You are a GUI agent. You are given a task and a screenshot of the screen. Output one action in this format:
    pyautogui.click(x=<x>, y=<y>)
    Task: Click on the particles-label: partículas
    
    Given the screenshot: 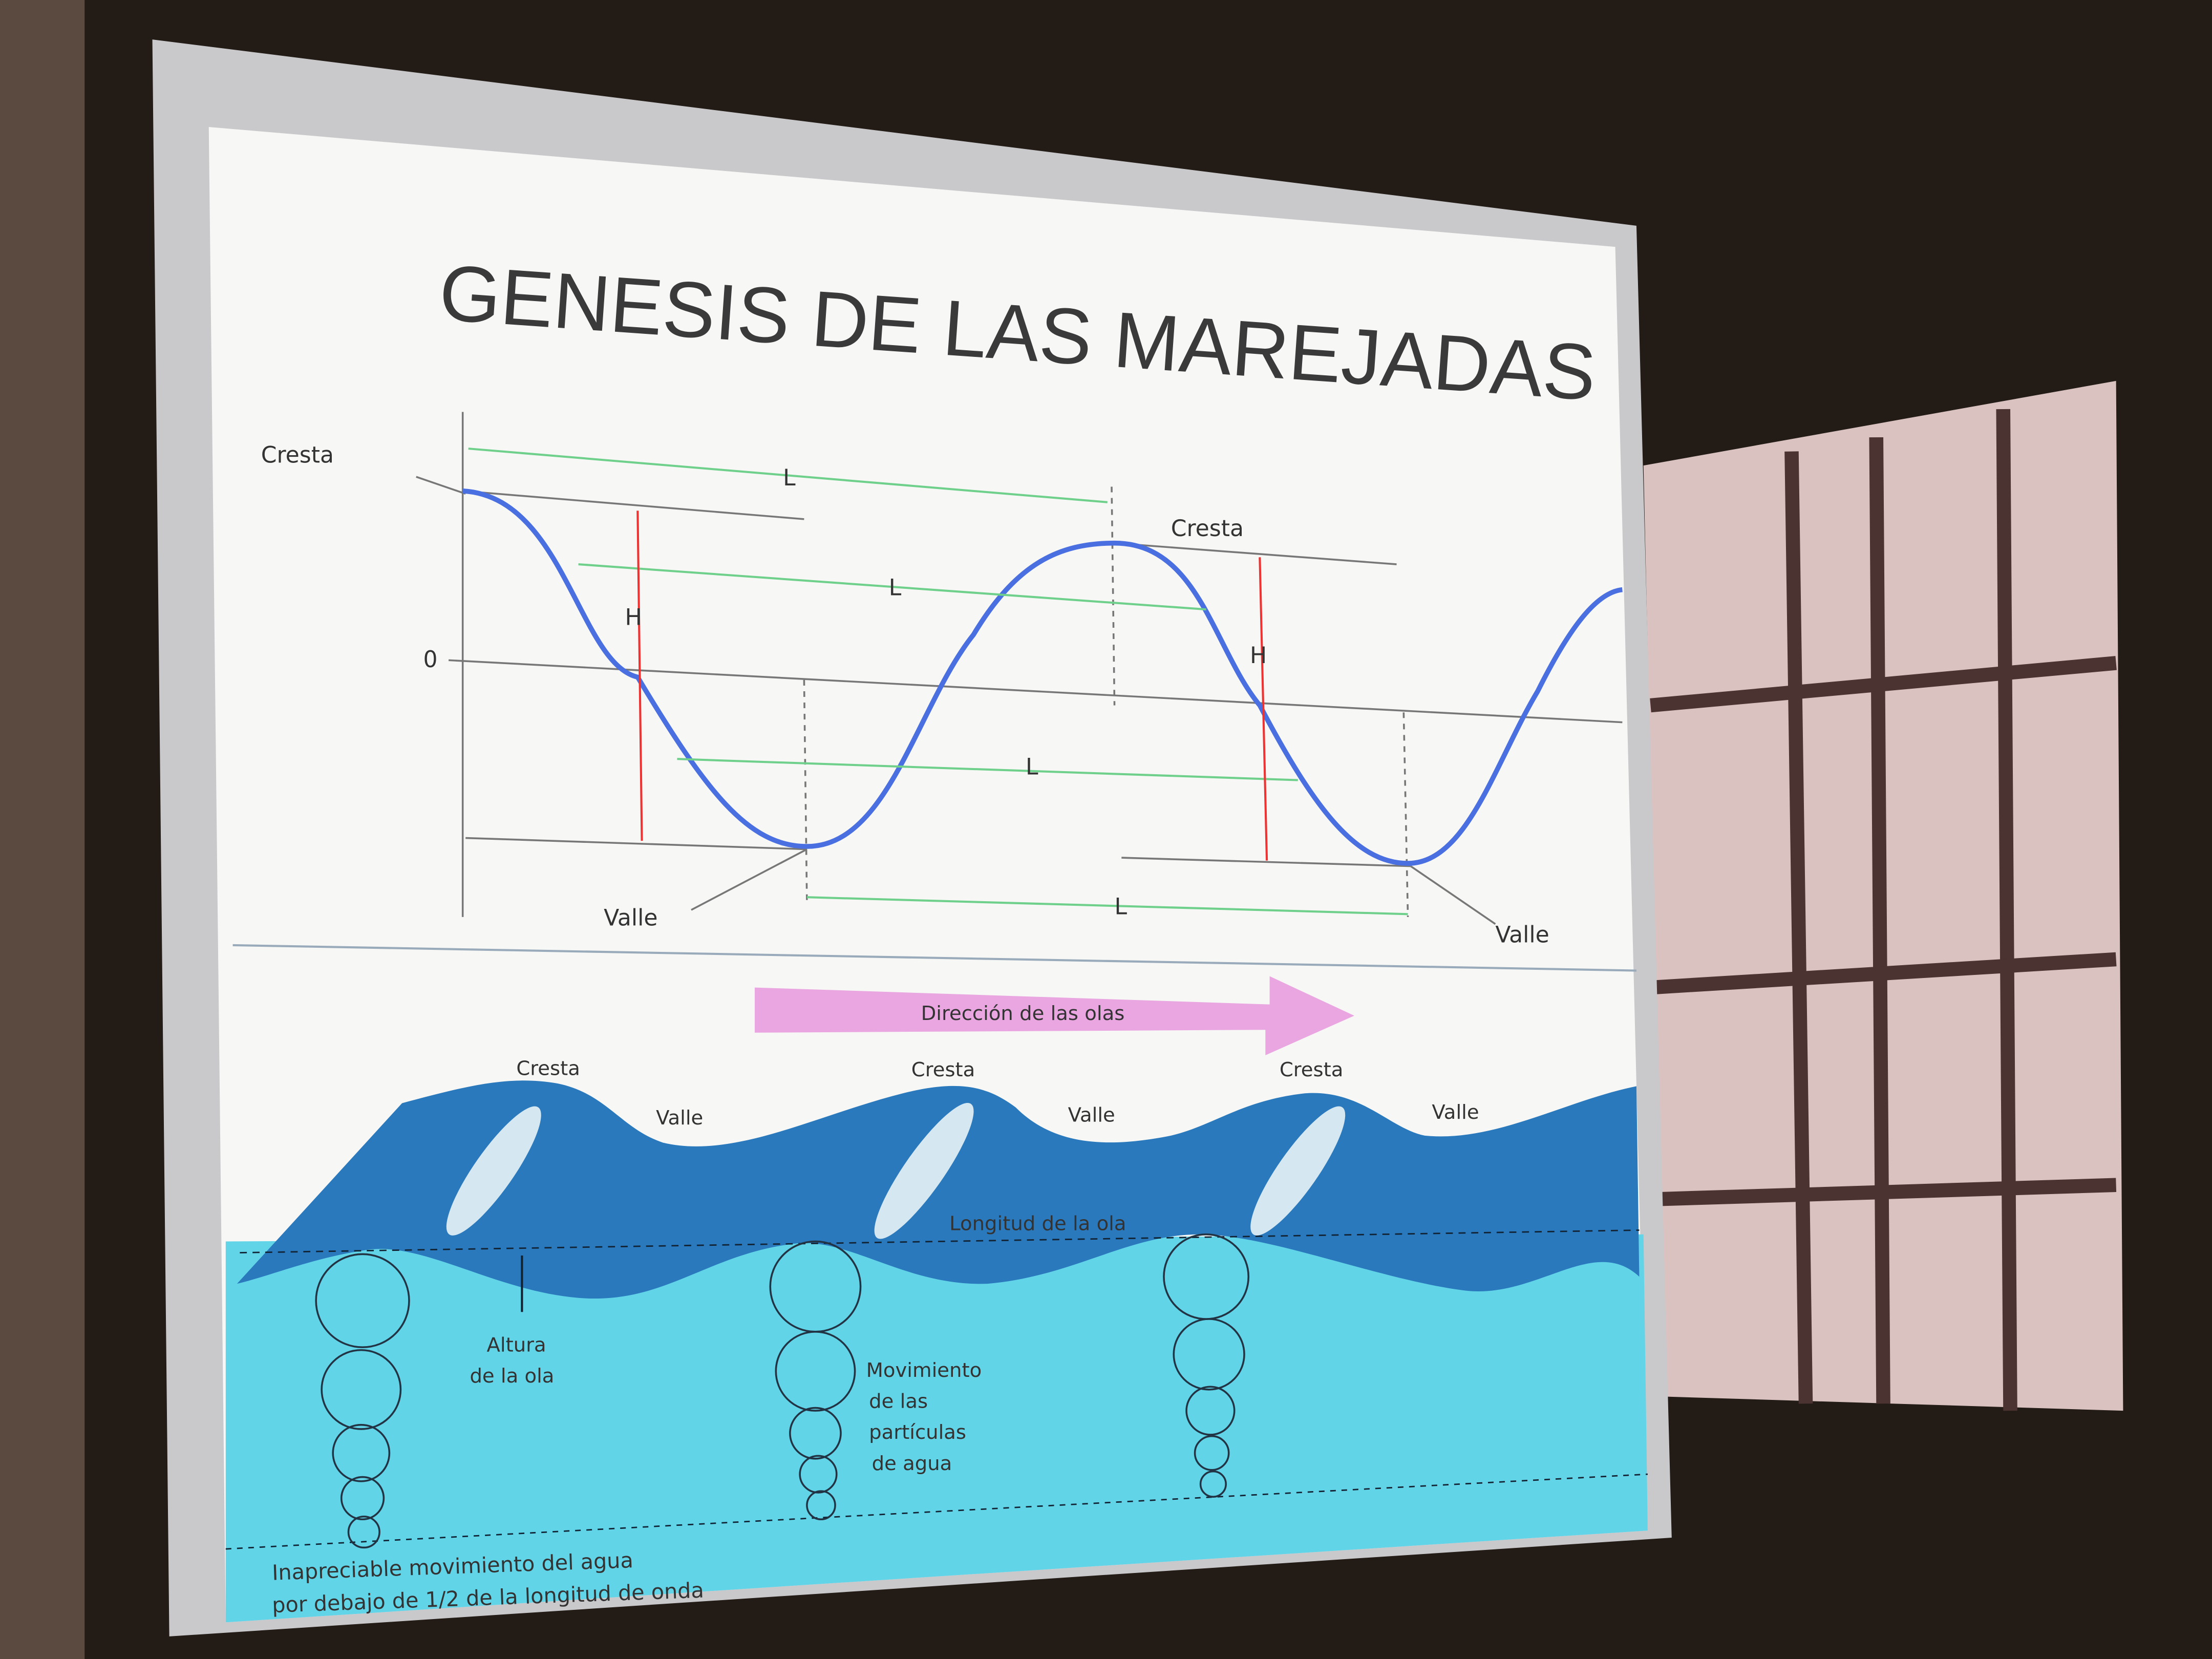 What is the action you would take?
    pyautogui.click(x=918, y=1433)
    